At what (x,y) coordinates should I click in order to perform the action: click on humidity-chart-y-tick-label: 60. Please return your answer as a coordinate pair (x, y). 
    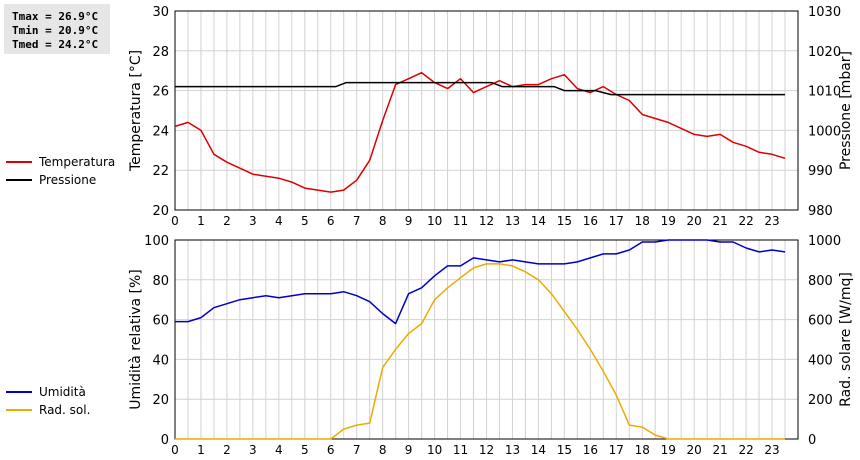
    Looking at the image, I should click on (160, 321).